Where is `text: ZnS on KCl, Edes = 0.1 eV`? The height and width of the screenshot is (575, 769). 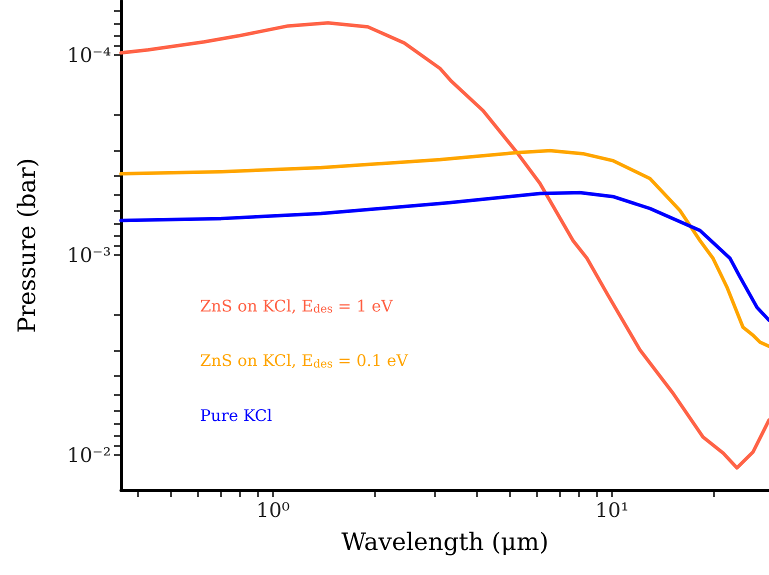
text: ZnS on KCl, Edes = 0.1 eV is located at coordinates (304, 360).